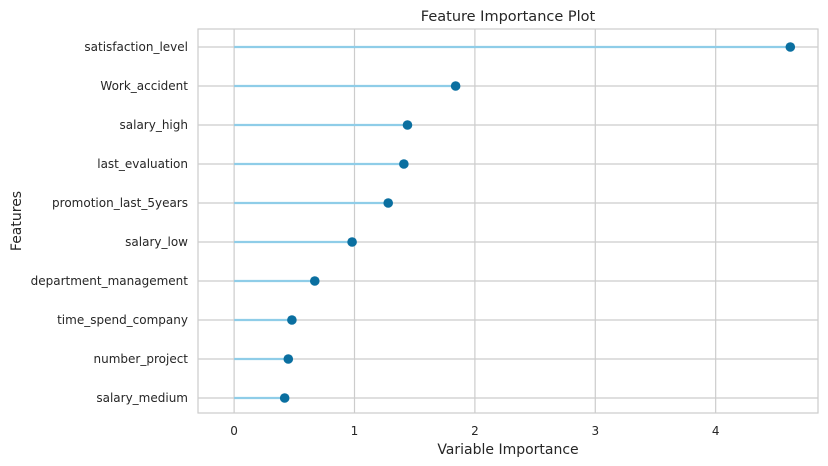  Describe the element at coordinates (144, 86) in the screenshot. I see `y-tick-label: Work_accident` at that location.